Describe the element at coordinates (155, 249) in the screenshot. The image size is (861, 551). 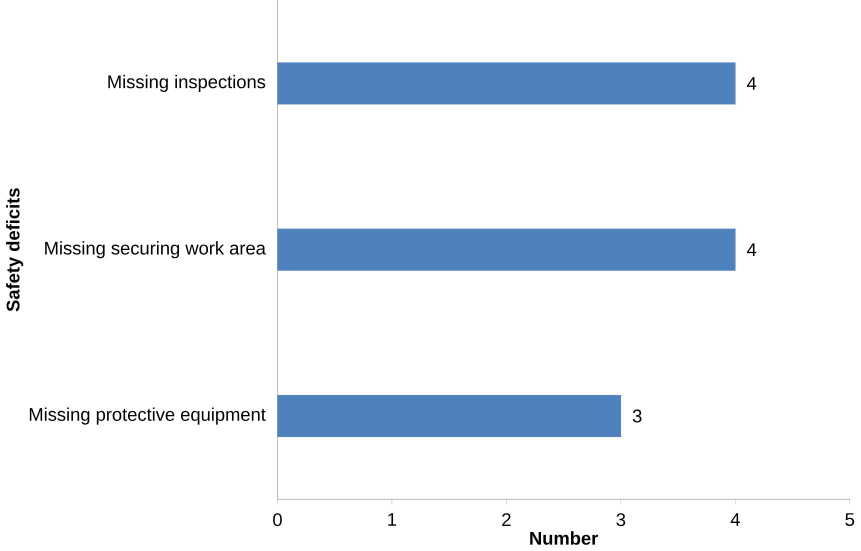
I see `y-tick-label: Missing securing work area` at that location.